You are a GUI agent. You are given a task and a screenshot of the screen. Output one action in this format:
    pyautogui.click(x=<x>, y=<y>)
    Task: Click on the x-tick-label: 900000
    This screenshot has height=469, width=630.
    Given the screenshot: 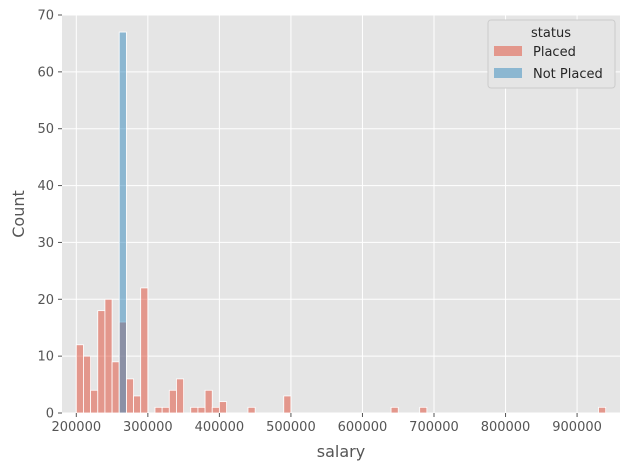 What is the action you would take?
    pyautogui.click(x=577, y=427)
    